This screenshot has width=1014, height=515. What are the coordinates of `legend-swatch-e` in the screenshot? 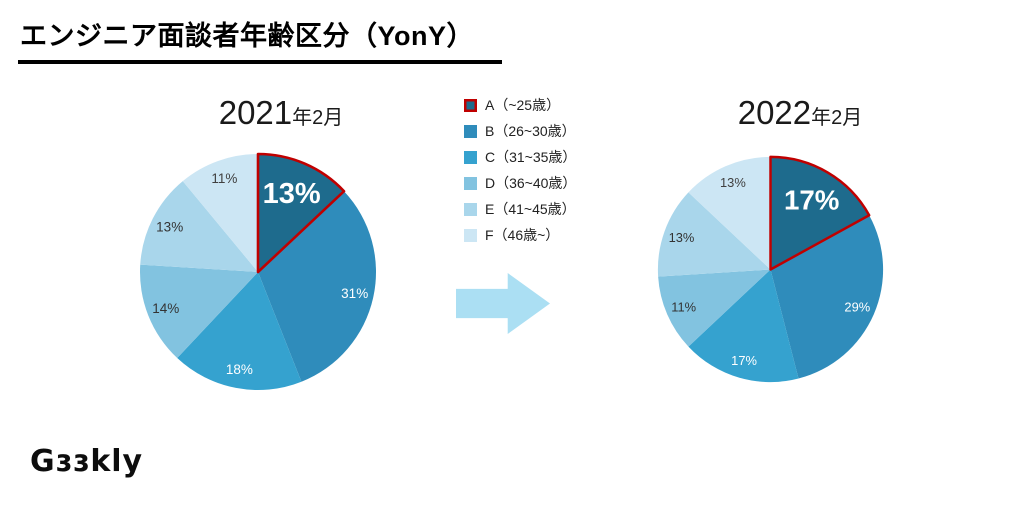 It's located at (470, 209).